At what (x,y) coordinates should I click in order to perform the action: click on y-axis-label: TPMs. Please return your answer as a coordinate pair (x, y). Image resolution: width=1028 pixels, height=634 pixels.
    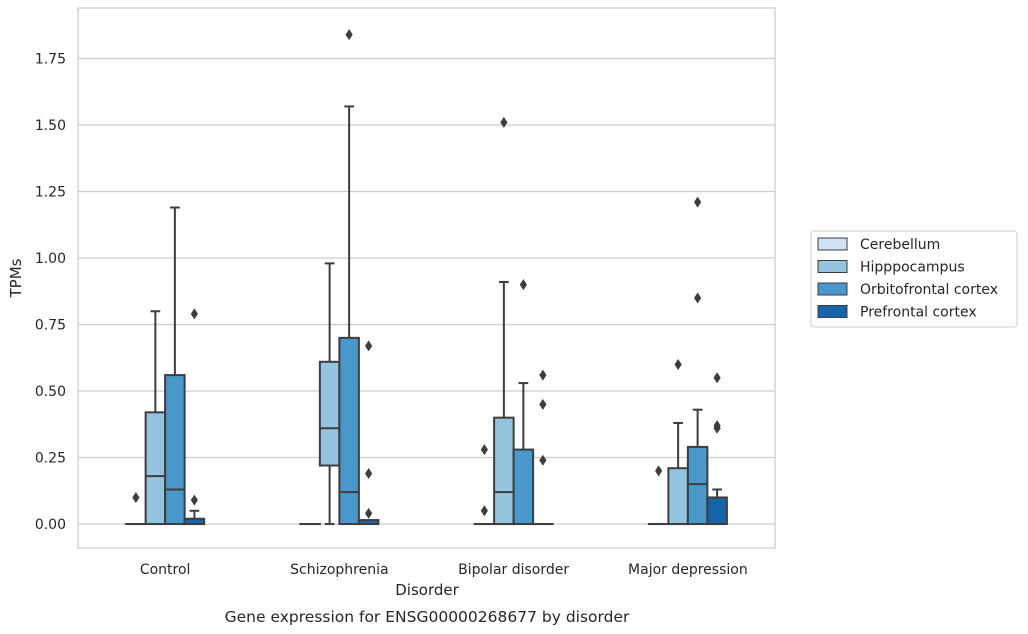
    Looking at the image, I should click on (16, 278).